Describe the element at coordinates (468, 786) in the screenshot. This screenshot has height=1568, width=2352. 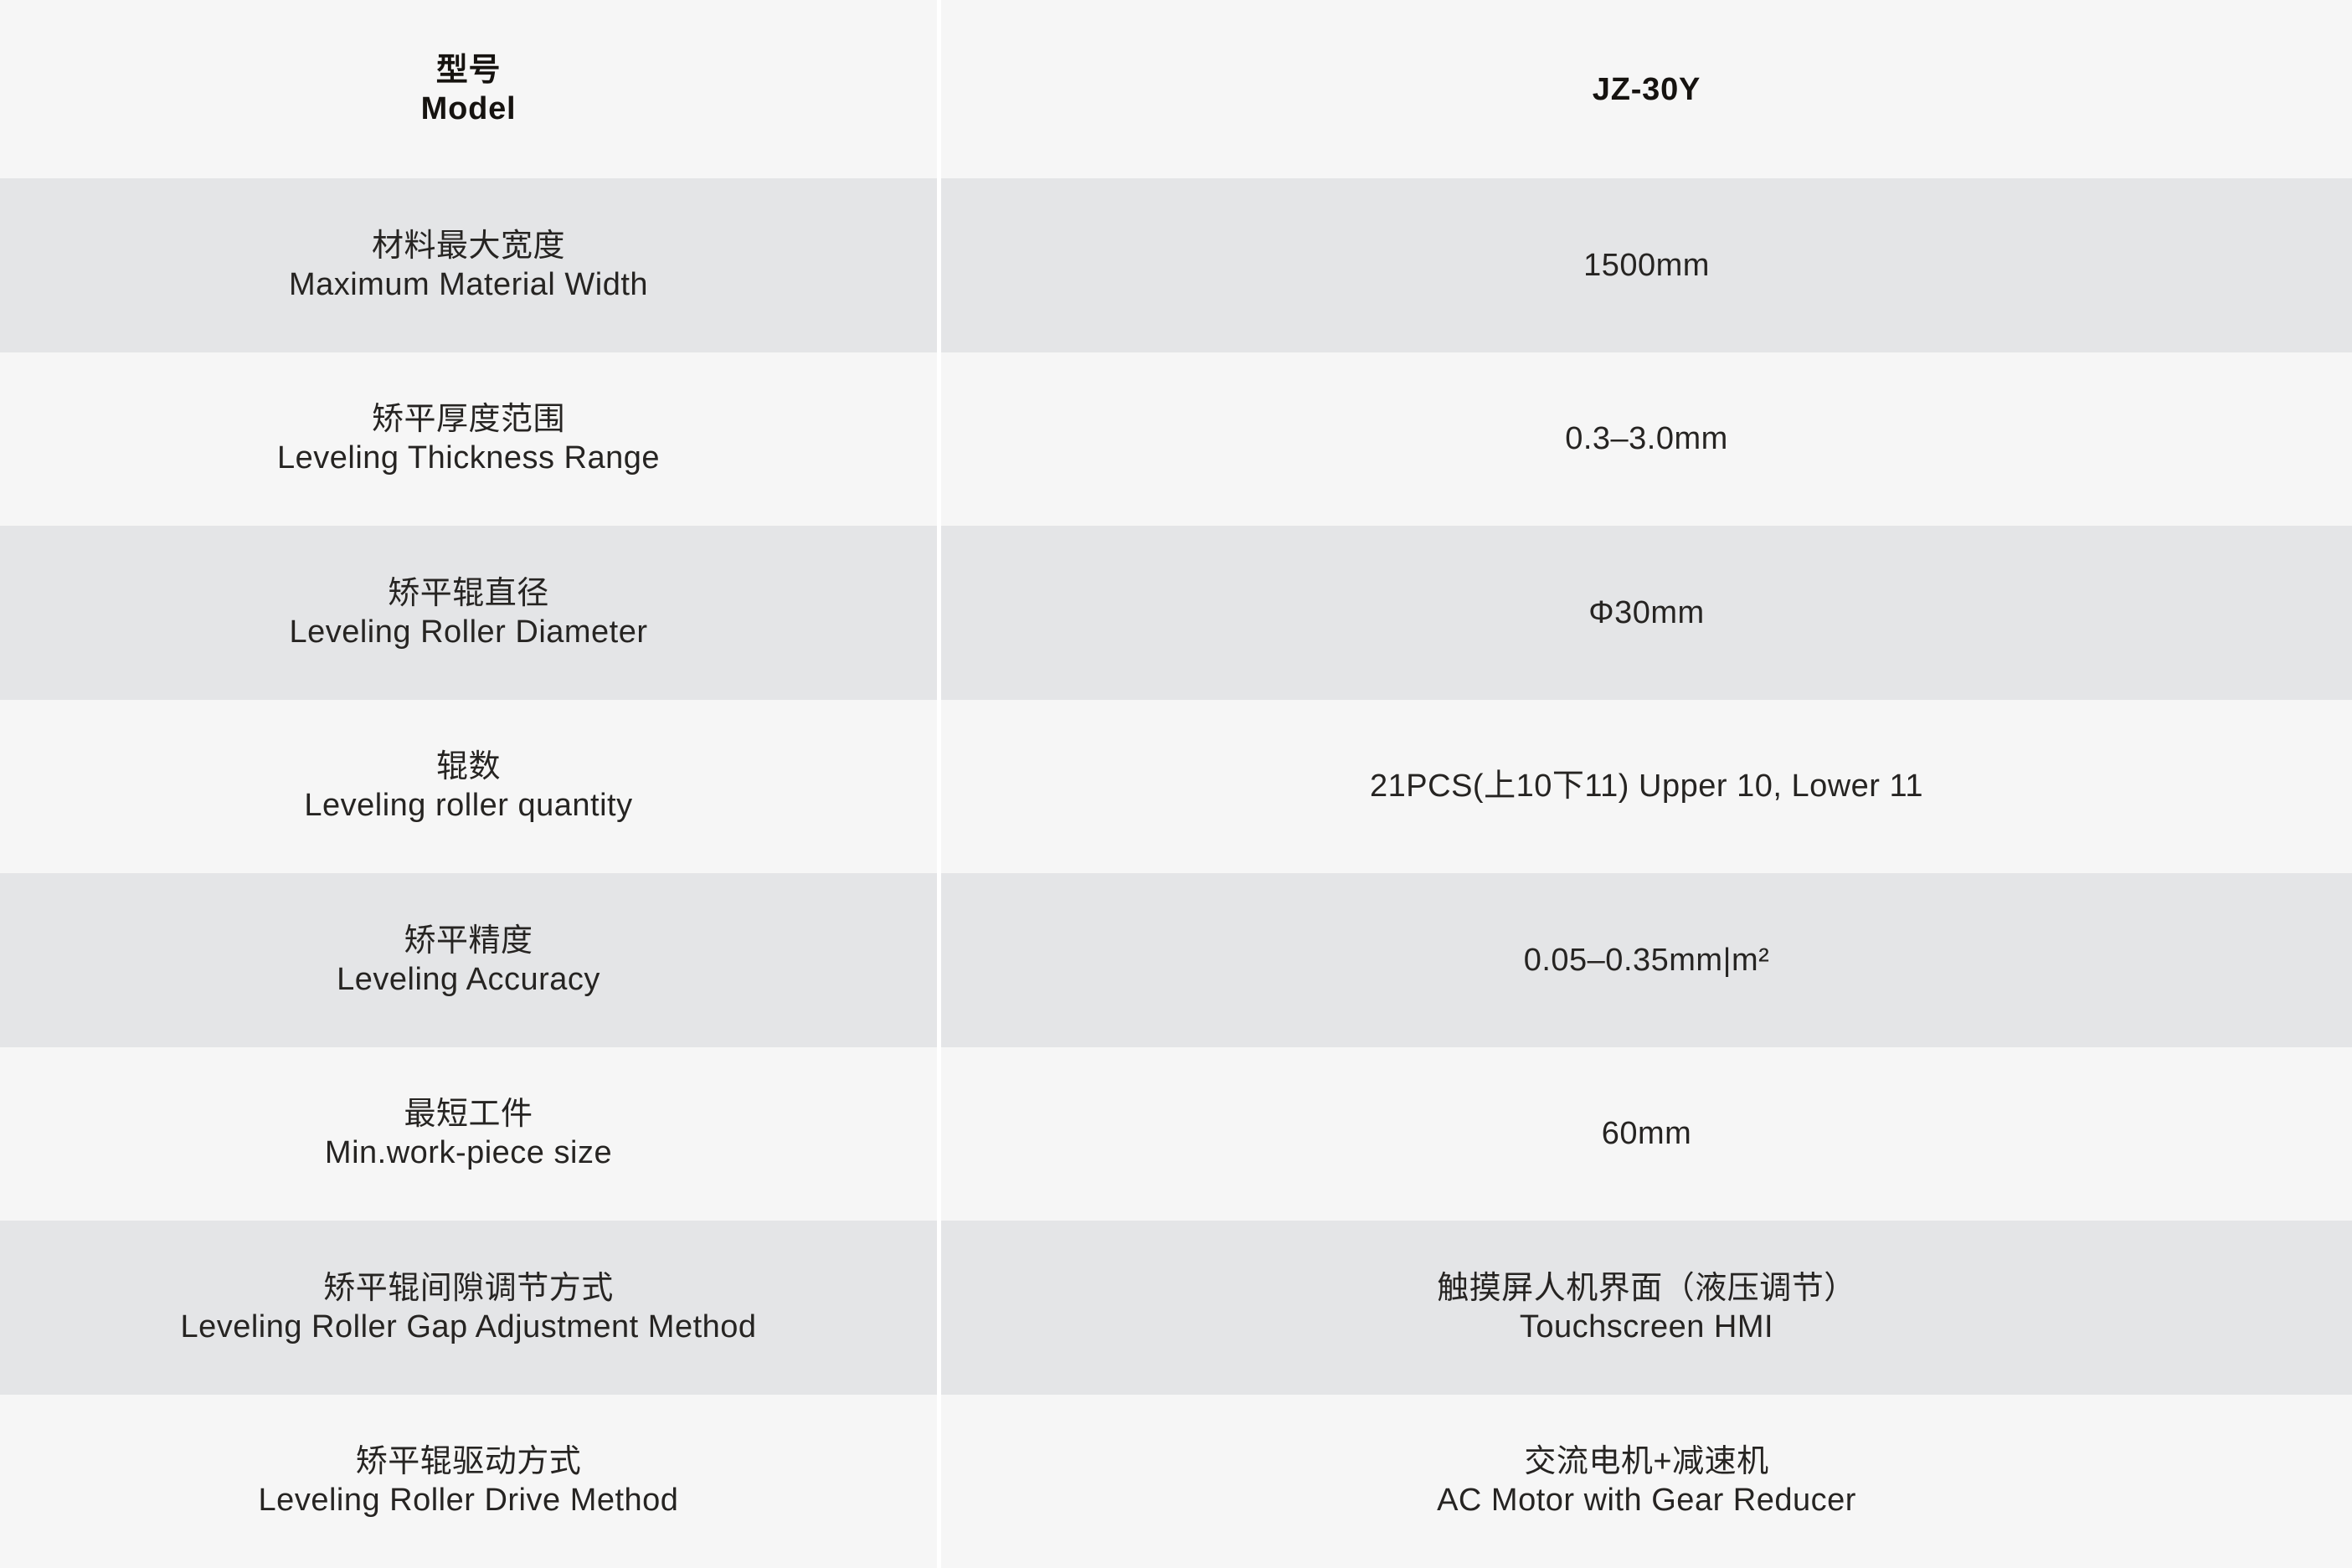
I see `leveling-roller-quantity-label-cell: 辊数 Leveling roller quantity` at that location.